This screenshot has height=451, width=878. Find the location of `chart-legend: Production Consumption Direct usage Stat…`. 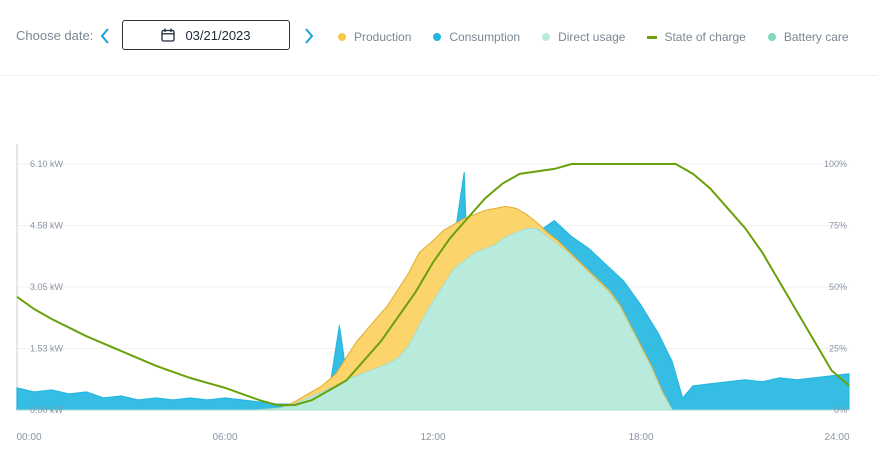

chart-legend: Production Consumption Direct usage Stat… is located at coordinates (593, 37).